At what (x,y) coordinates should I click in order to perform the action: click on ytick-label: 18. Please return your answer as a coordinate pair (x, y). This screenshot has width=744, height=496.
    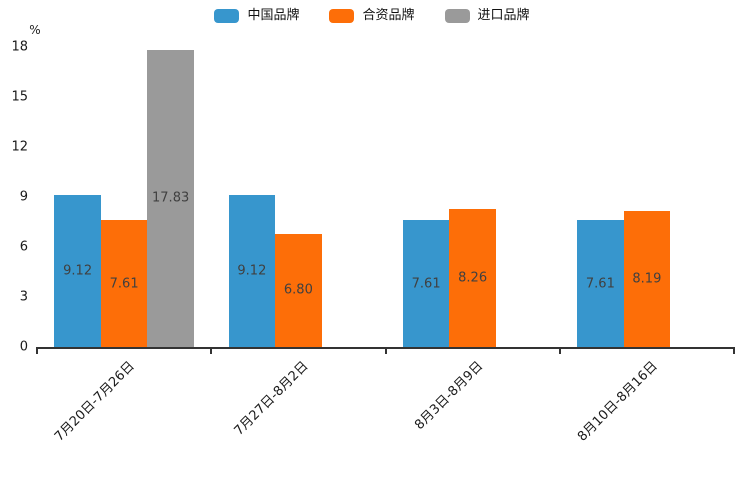
    Looking at the image, I should click on (19, 47).